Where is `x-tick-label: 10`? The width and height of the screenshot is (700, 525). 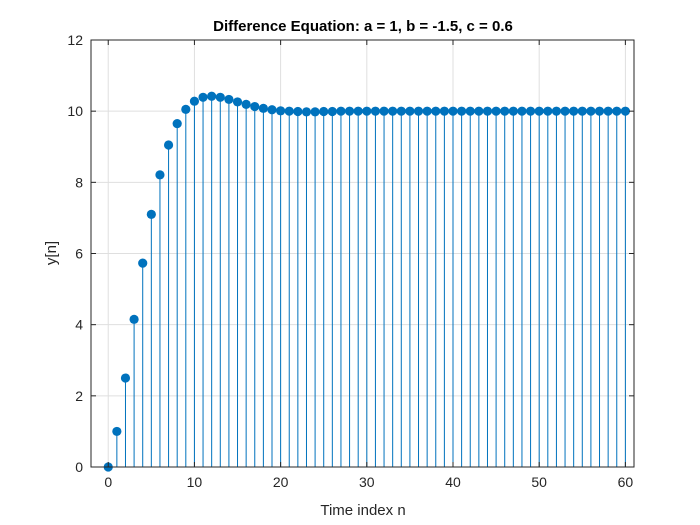
x-tick-label: 10 is located at coordinates (195, 482).